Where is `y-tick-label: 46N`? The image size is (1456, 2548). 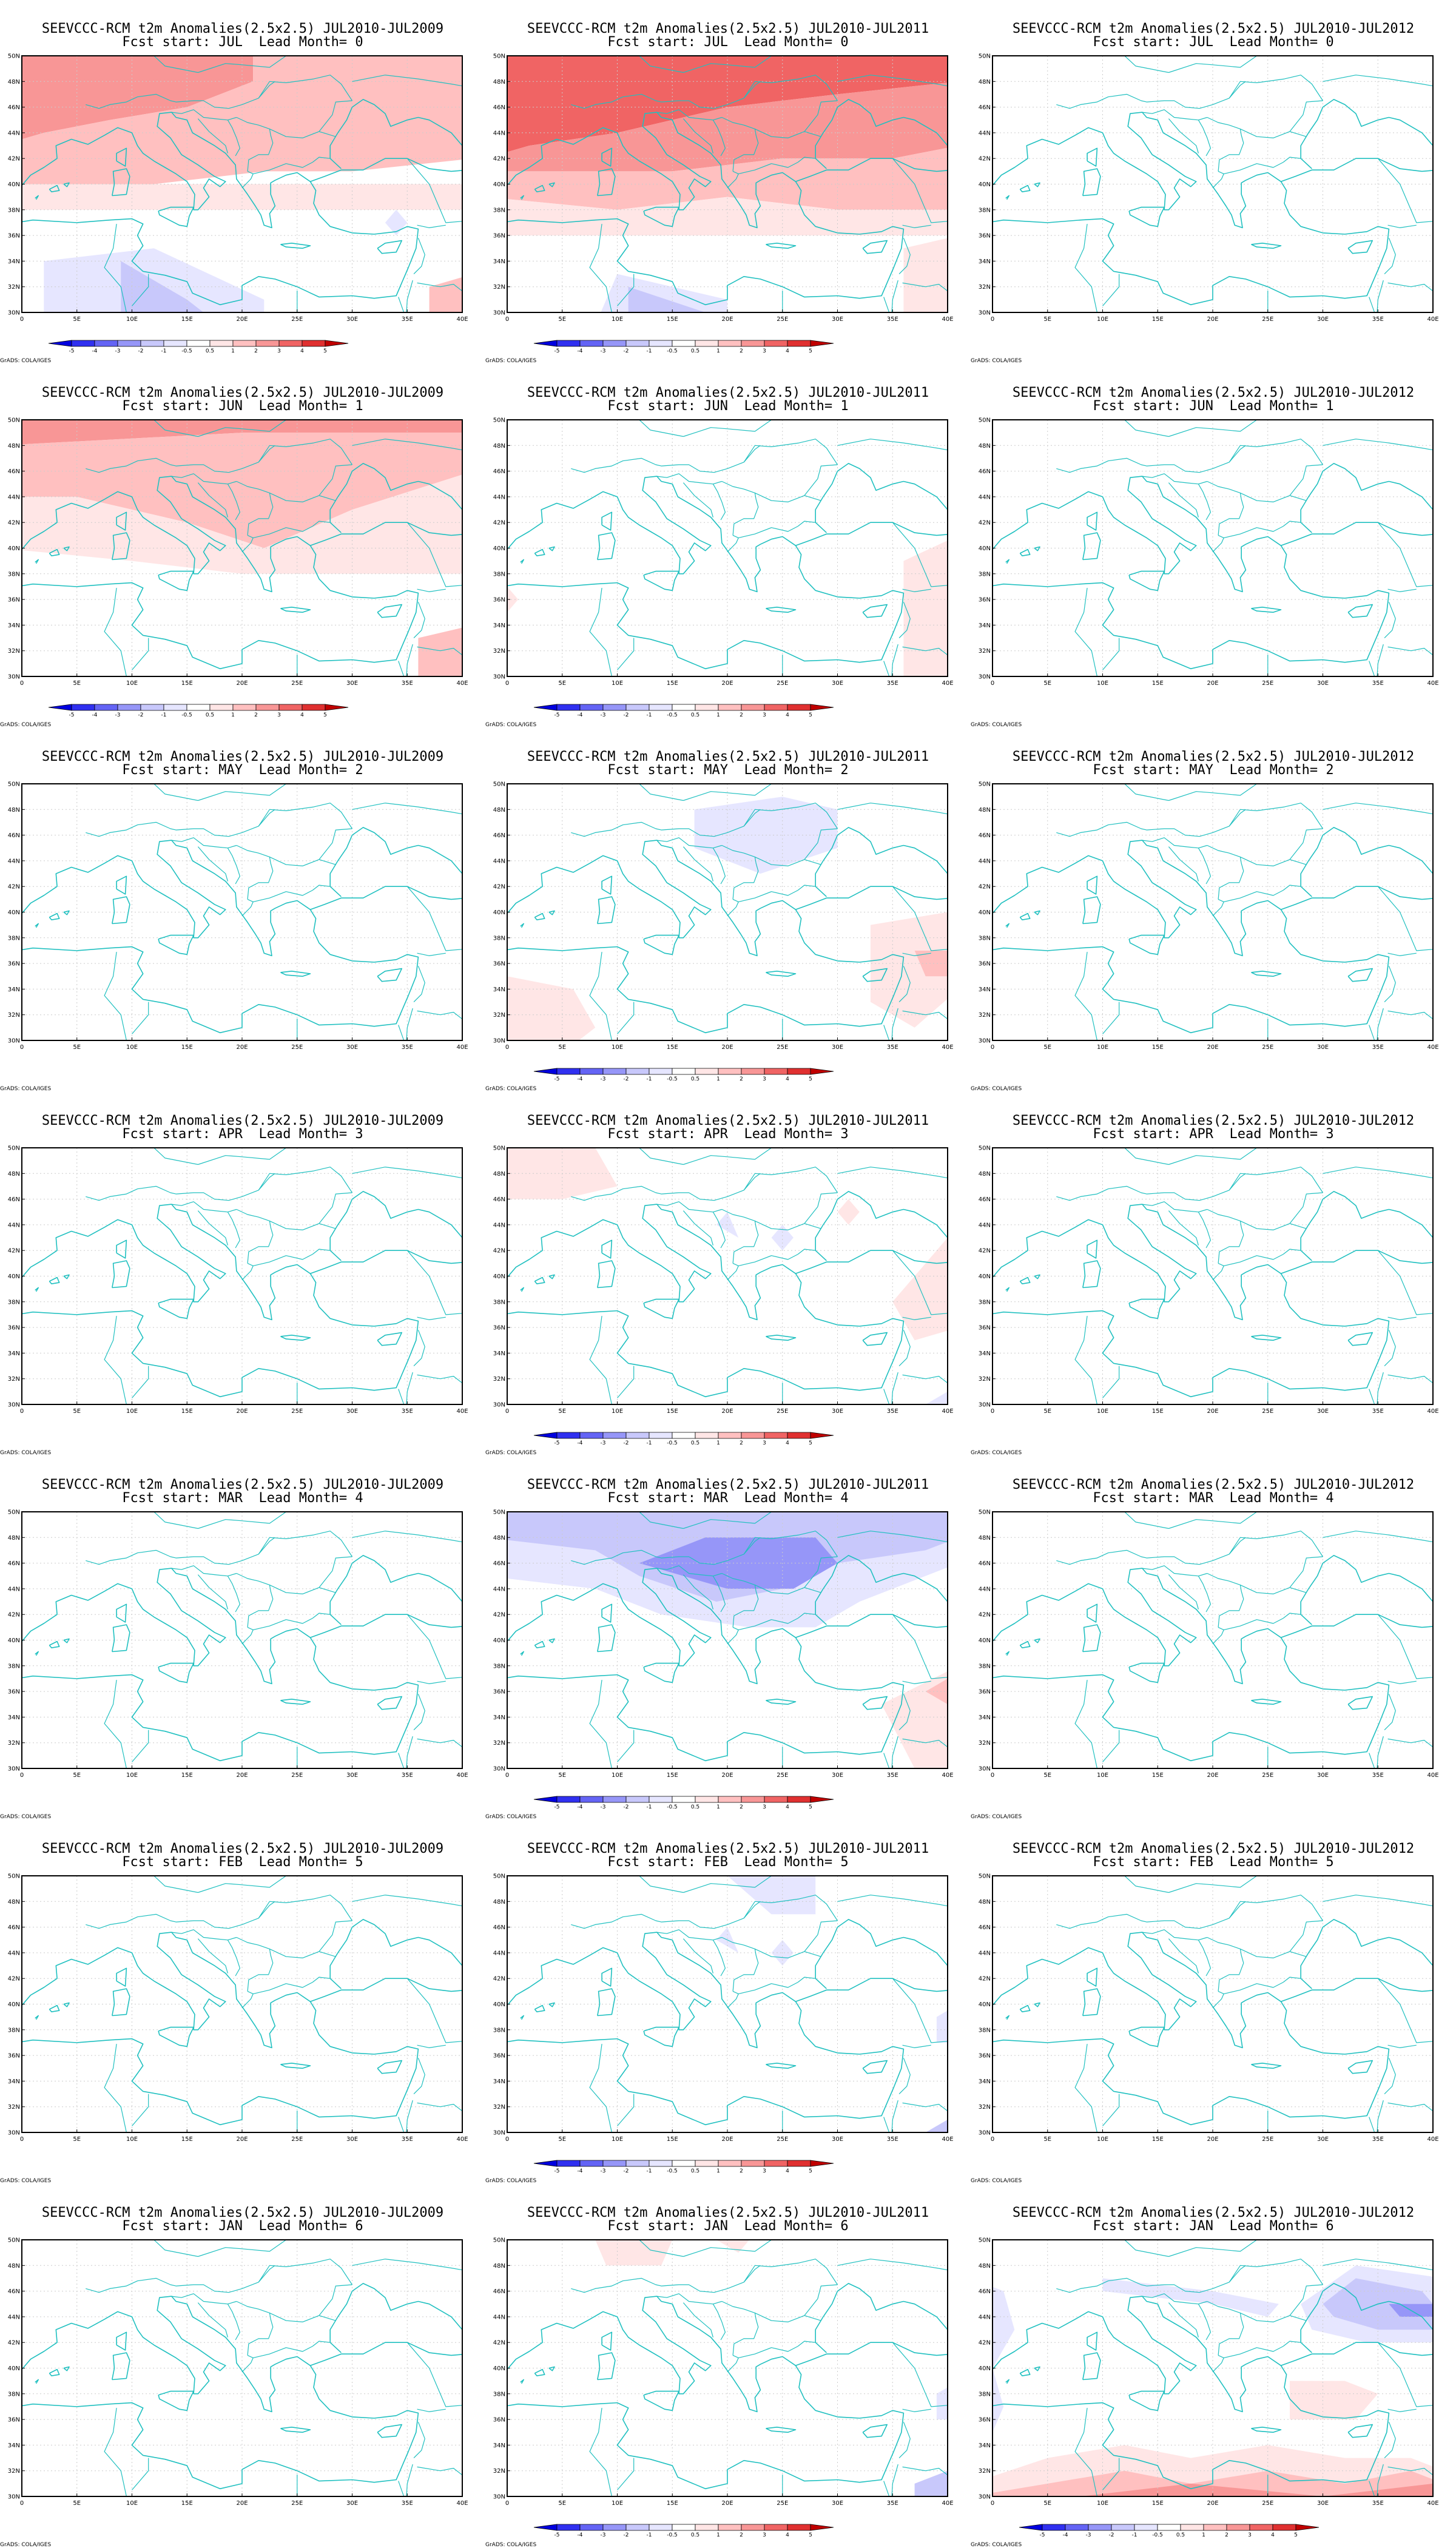 y-tick-label: 46N is located at coordinates (499, 1927).